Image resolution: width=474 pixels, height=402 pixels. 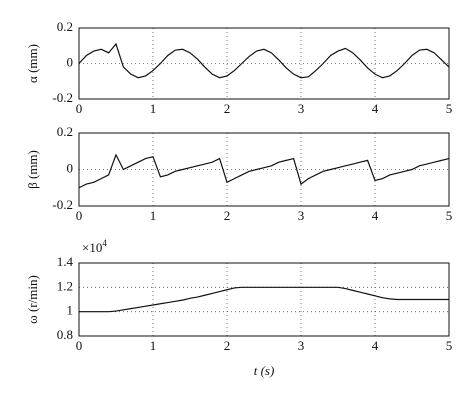 I want to click on y-tick-label: 1.4, so click(x=65, y=261).